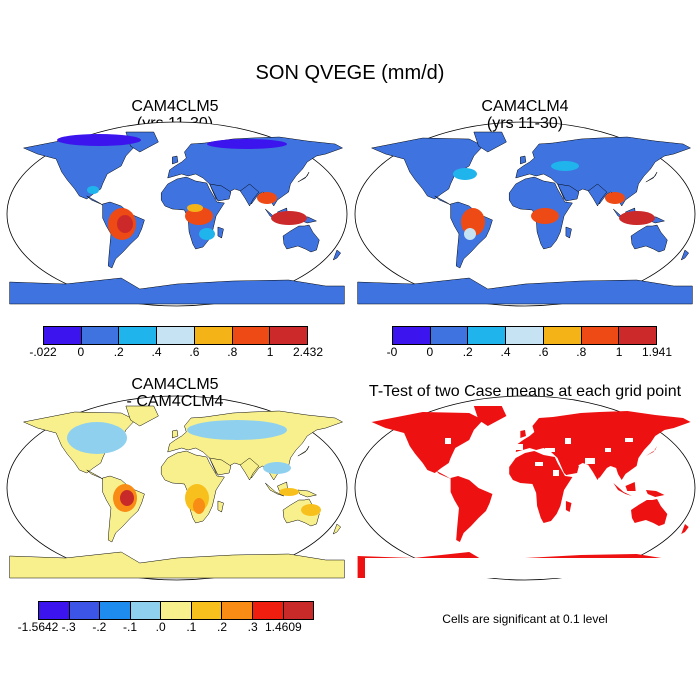  I want to click on colorbar-ticks: -0 0 .2 .4 .6 .8 1 1.941, so click(529, 352).